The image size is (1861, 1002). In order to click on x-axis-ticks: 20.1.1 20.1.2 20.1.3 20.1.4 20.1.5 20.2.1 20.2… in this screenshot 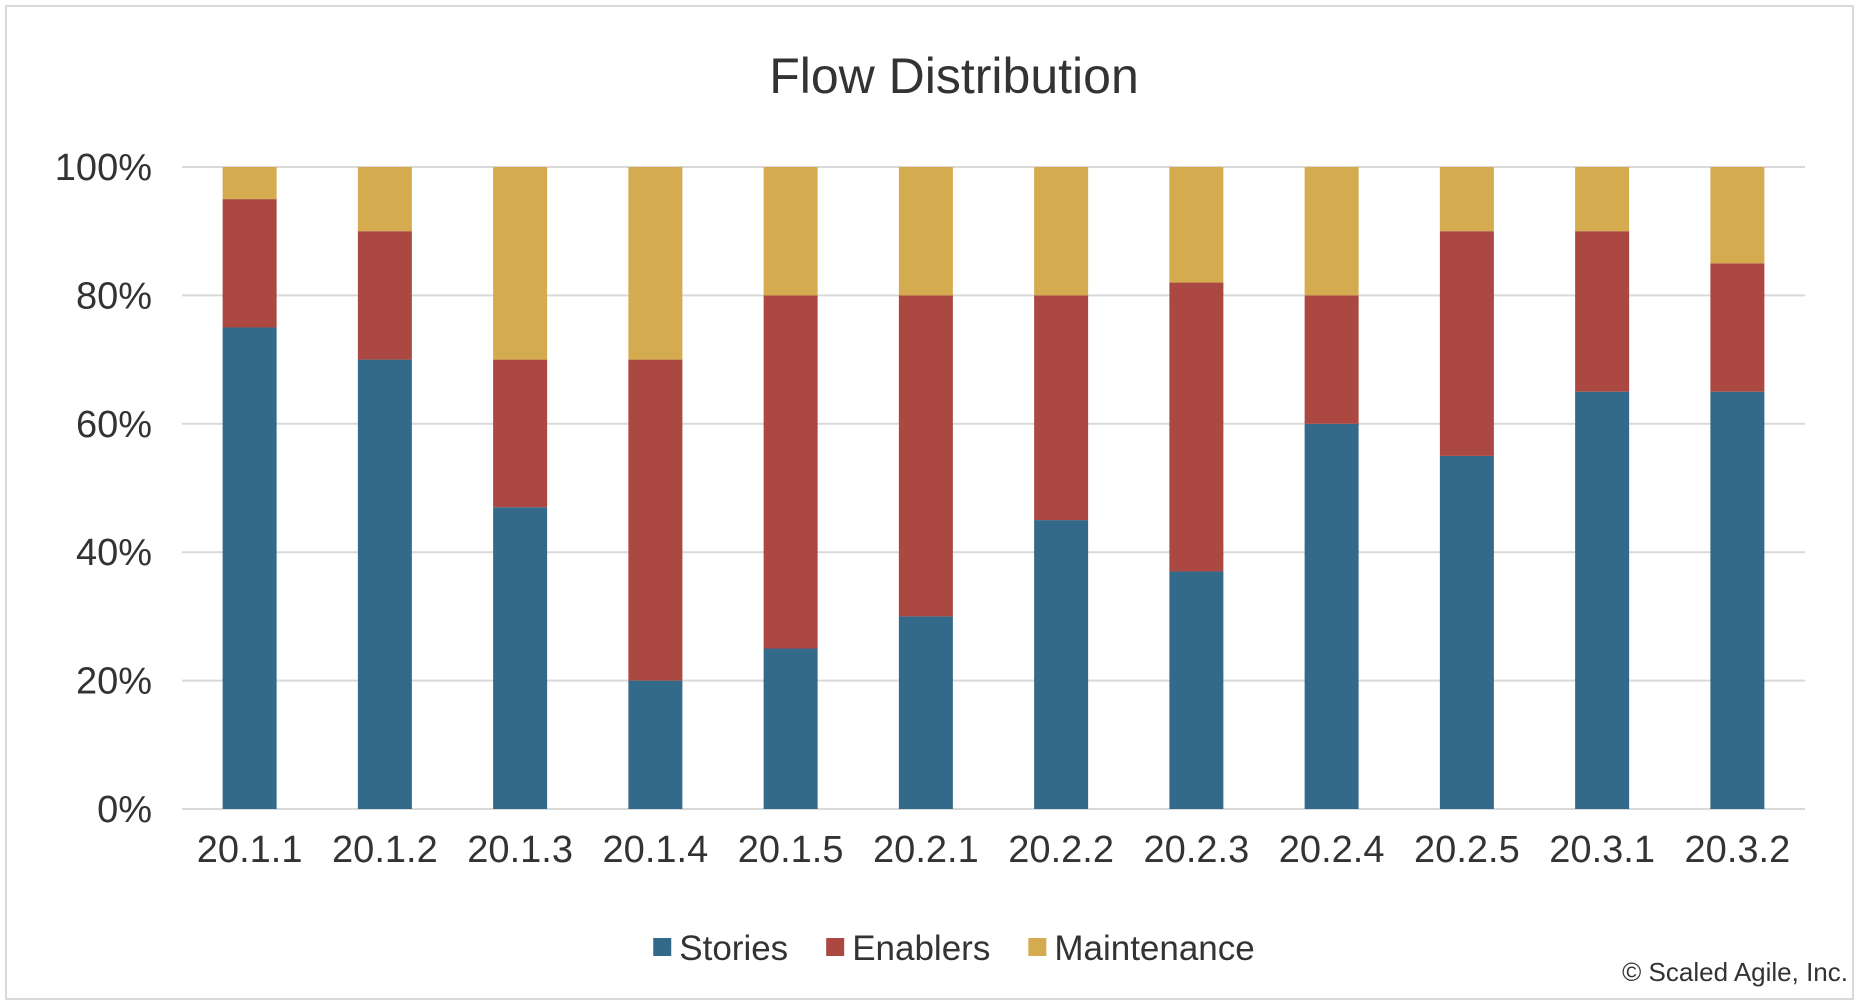, I will do `click(993, 850)`.